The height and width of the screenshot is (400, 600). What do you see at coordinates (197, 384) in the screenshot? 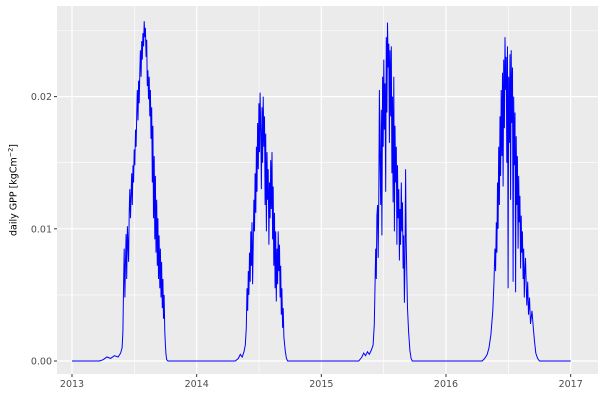
I see `x-tick-label: 2014` at bounding box center [197, 384].